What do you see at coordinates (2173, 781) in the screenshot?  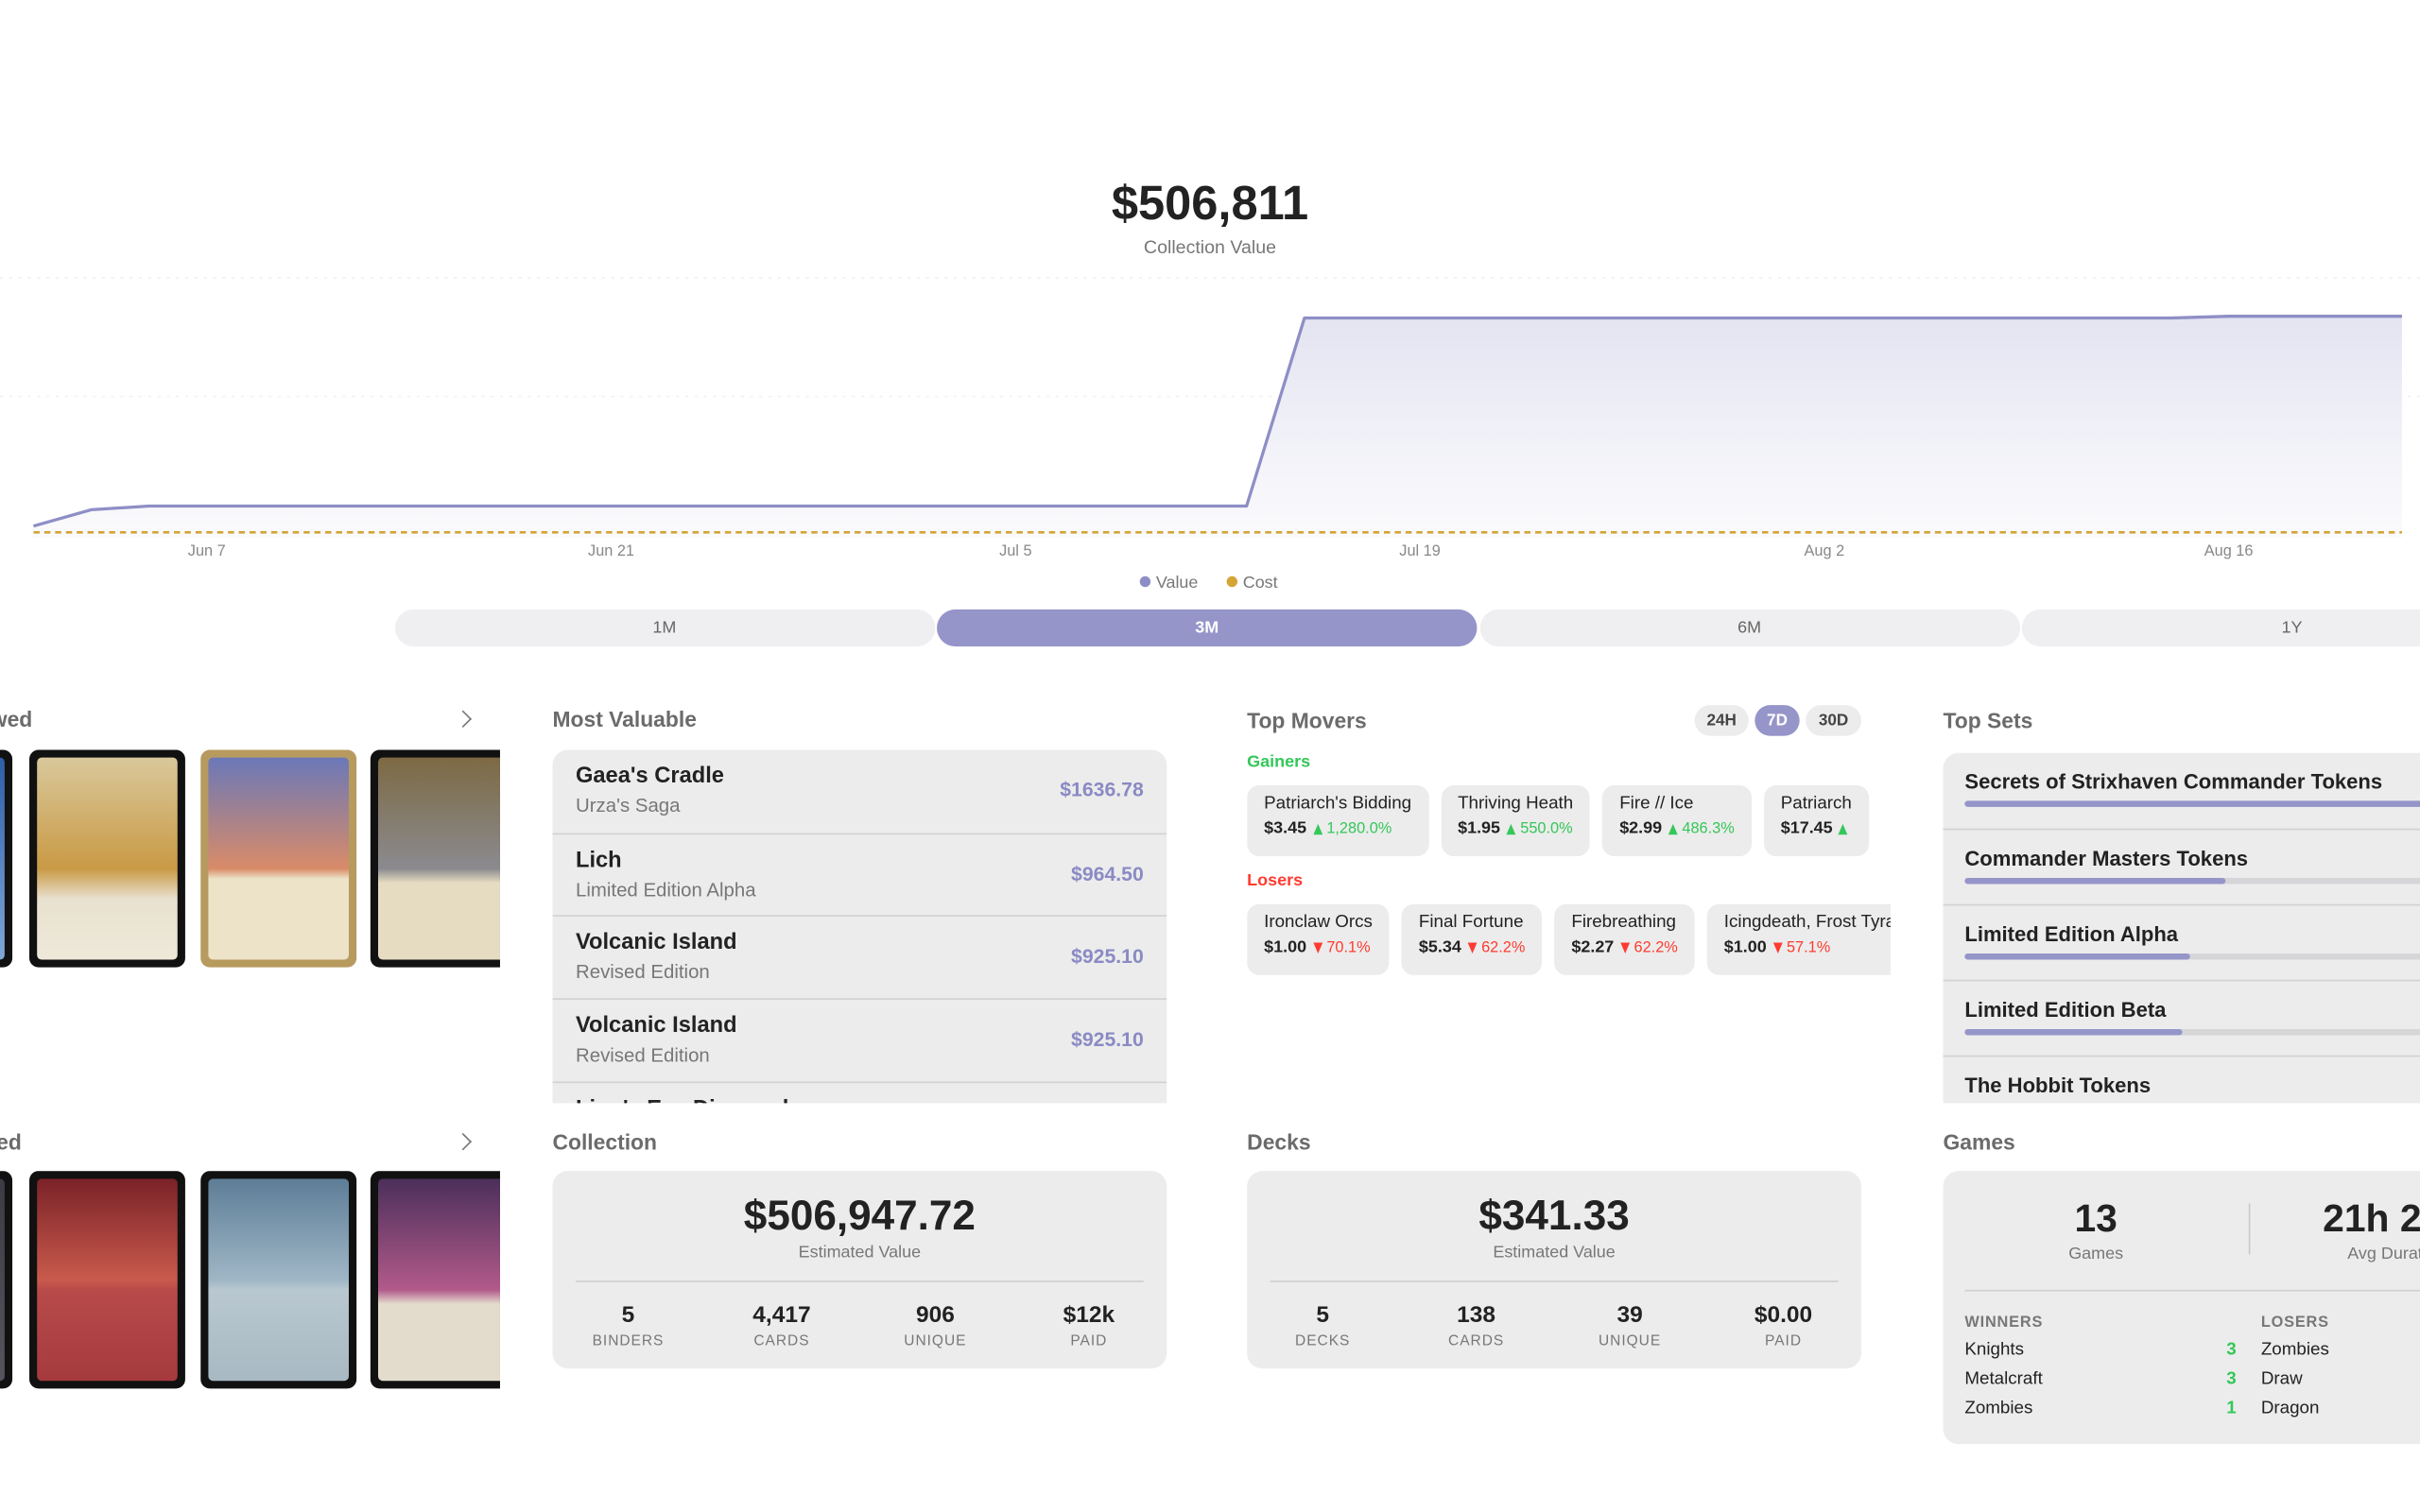 I see `set-name: Secrets of Strixhaven Commander Tokens` at bounding box center [2173, 781].